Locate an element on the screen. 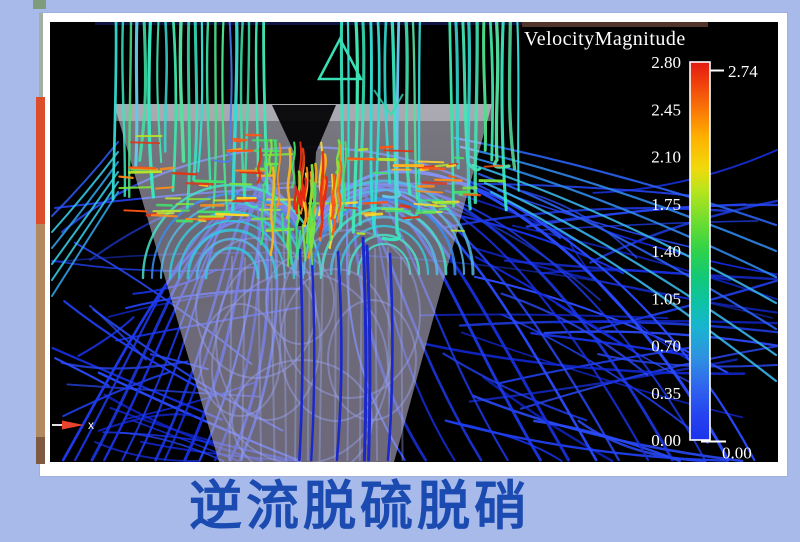  legend-tick-label: 1.75 is located at coordinates (666, 204).